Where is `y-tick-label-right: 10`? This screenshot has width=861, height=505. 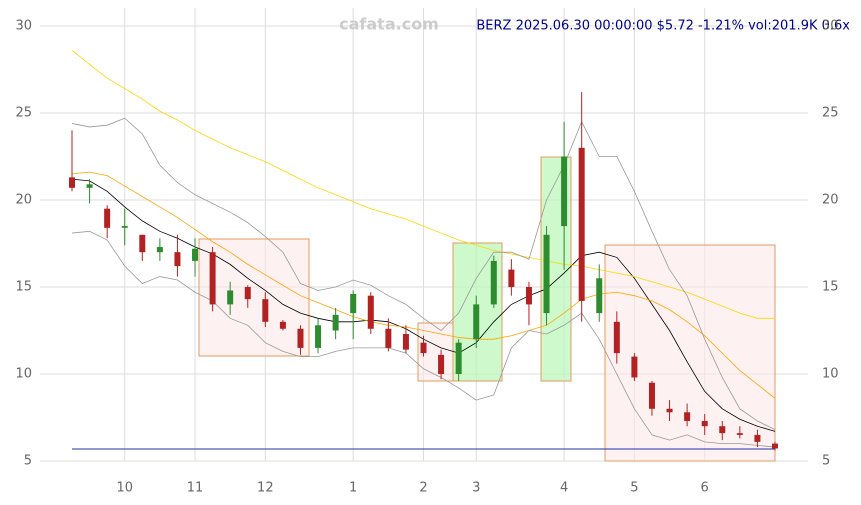 y-tick-label-right: 10 is located at coordinates (830, 374).